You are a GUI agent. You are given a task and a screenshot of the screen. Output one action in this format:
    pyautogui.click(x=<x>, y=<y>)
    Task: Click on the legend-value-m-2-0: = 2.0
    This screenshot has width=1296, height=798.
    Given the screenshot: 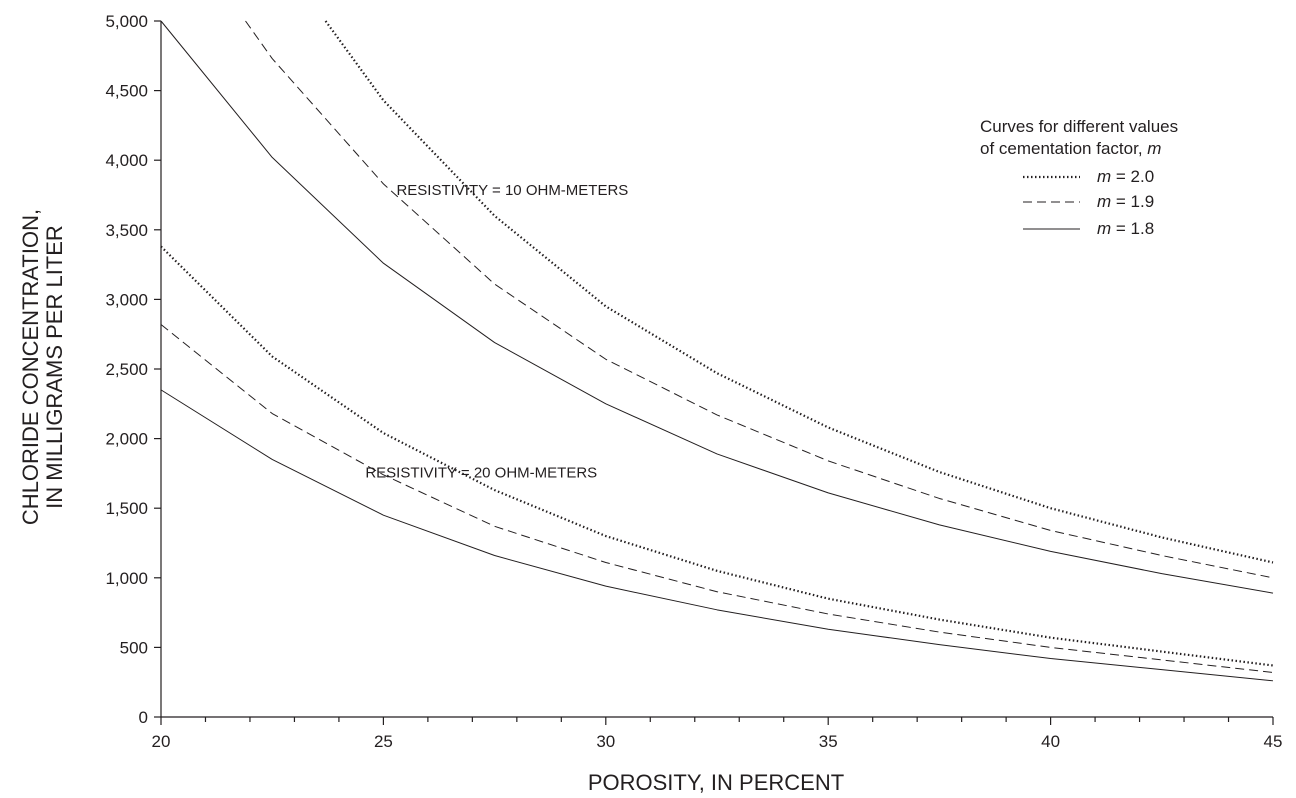 What is the action you would take?
    pyautogui.click(x=1132, y=176)
    